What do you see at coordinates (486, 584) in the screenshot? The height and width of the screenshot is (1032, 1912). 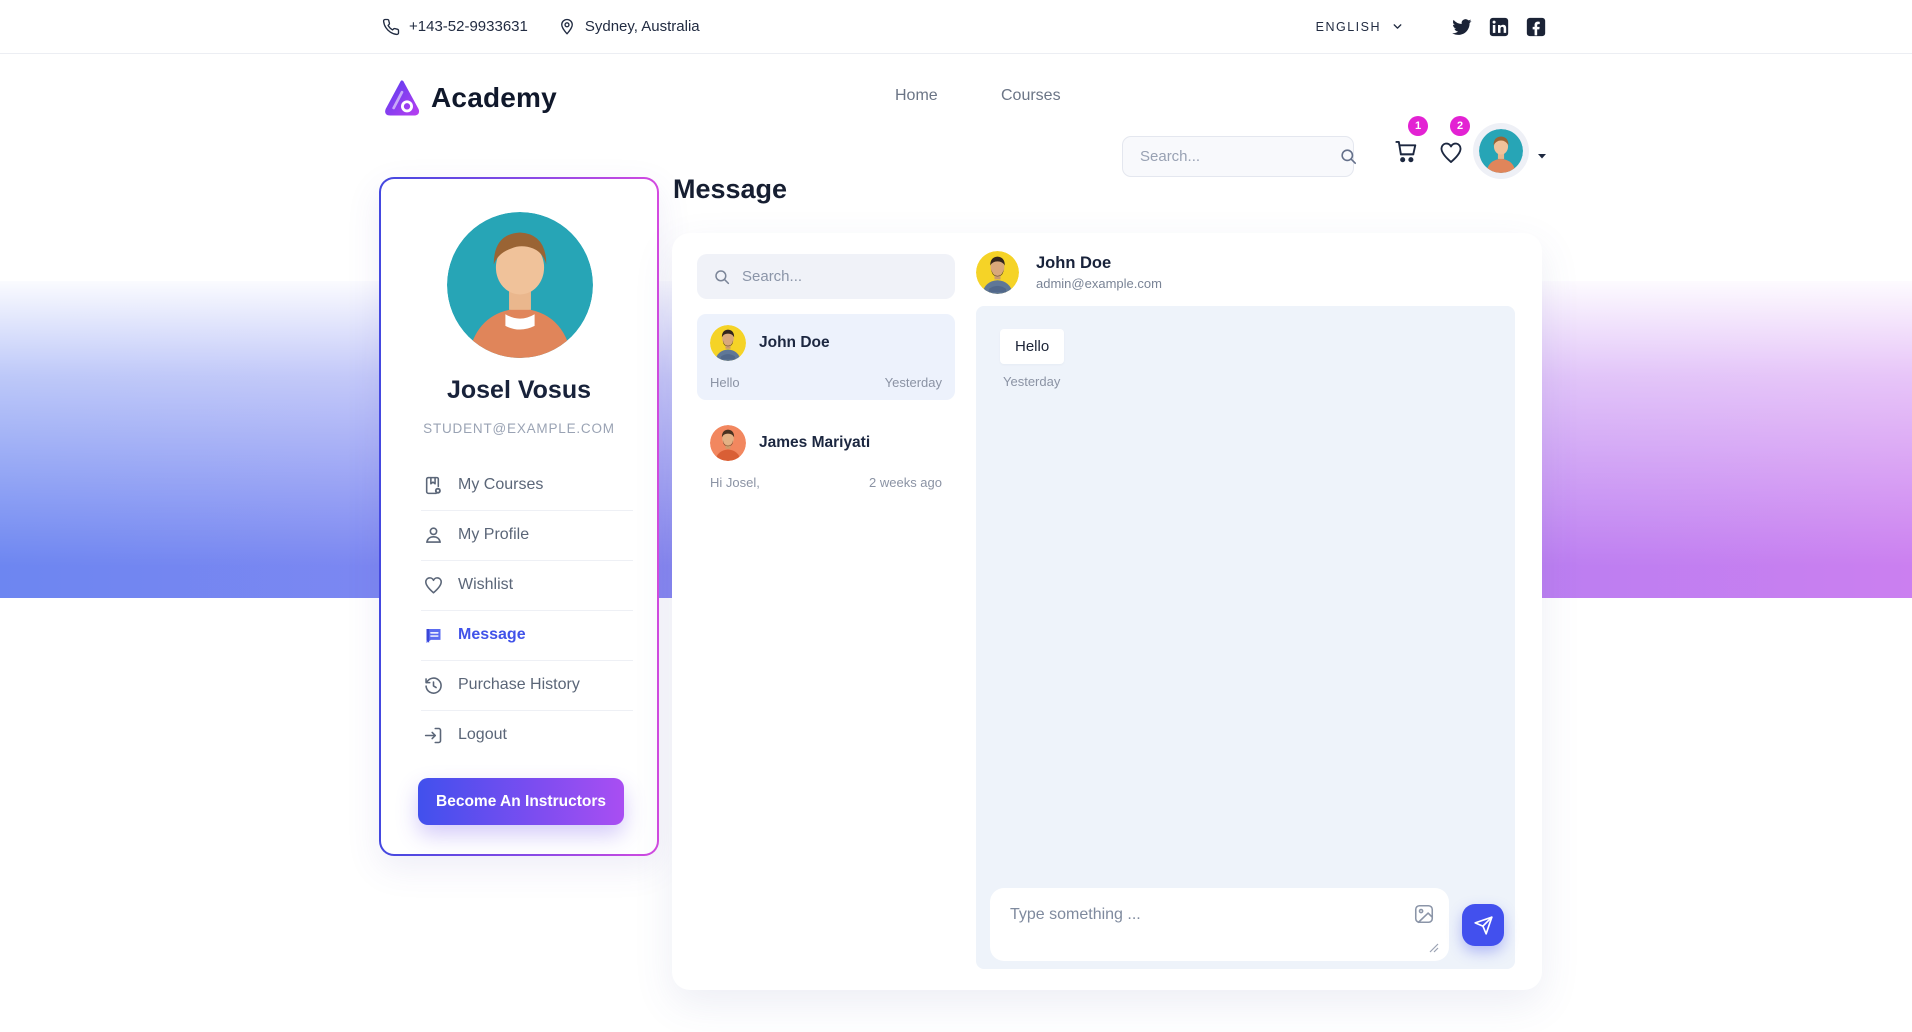 I see `menu-label: Wishlist` at bounding box center [486, 584].